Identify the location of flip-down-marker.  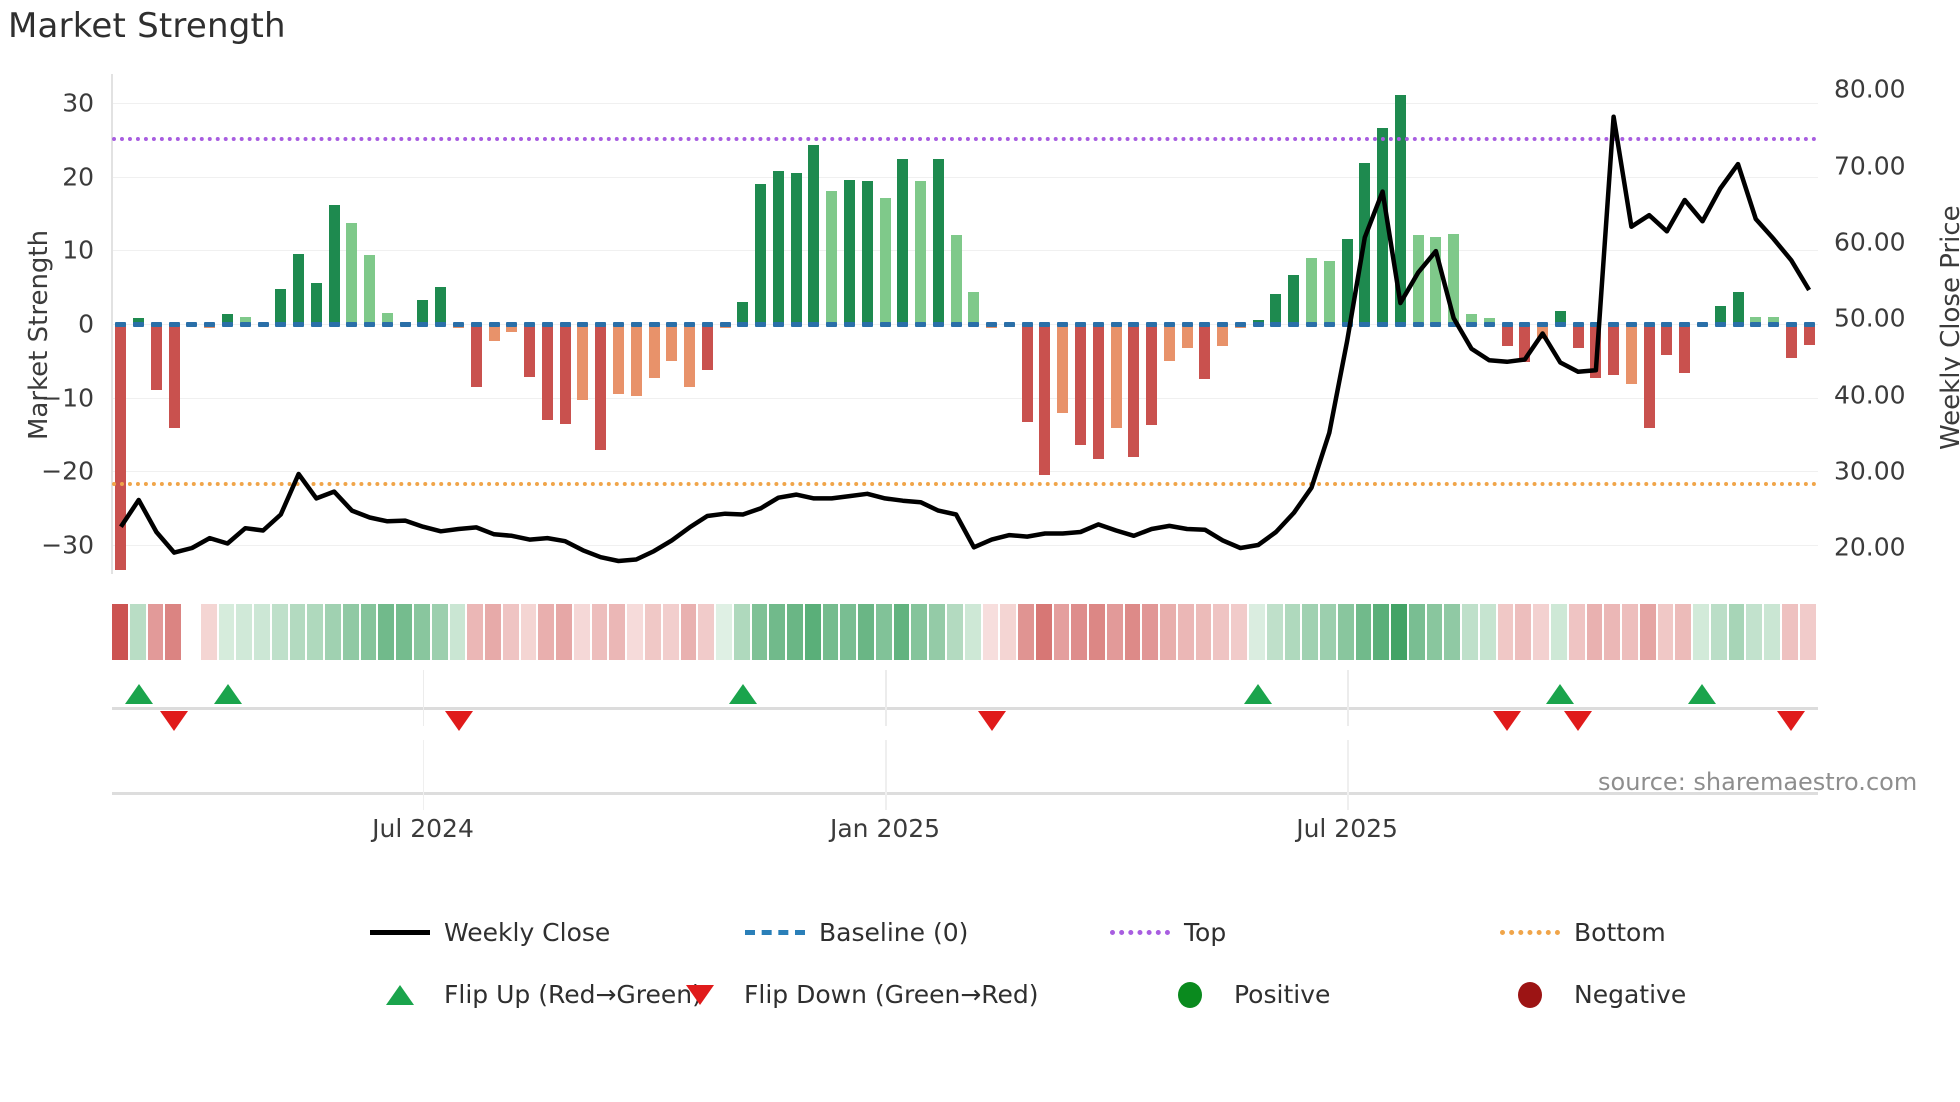
(1507, 721).